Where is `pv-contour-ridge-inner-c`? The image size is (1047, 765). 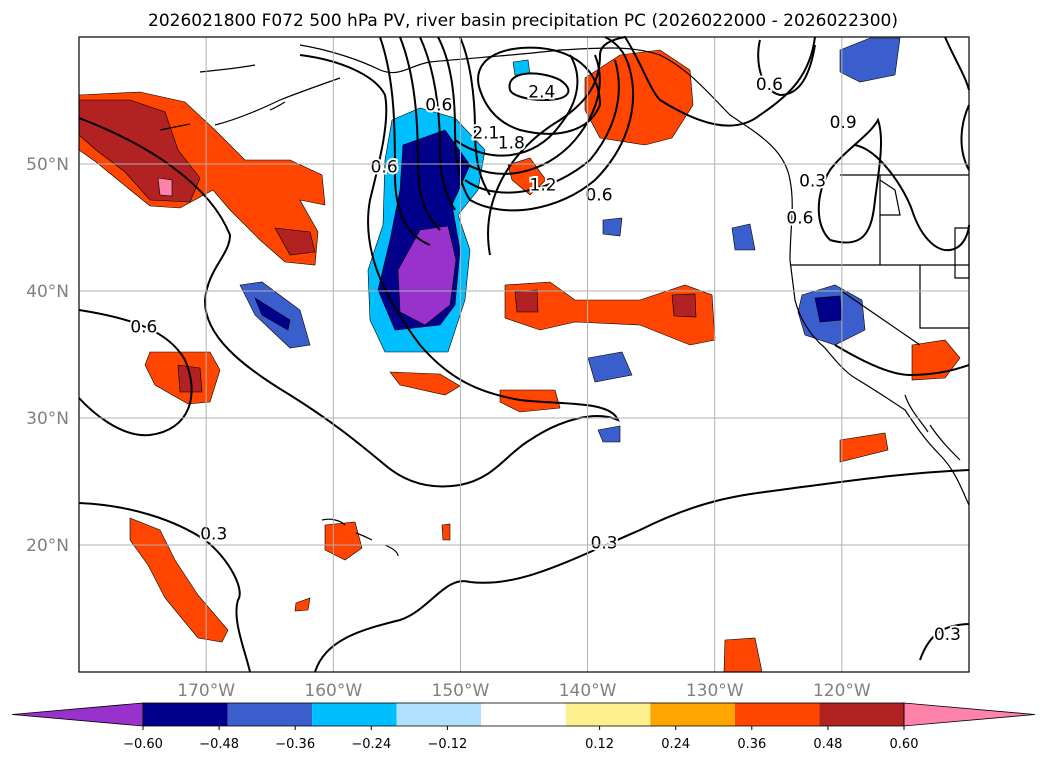 pv-contour-ridge-inner-c is located at coordinates (530, 114).